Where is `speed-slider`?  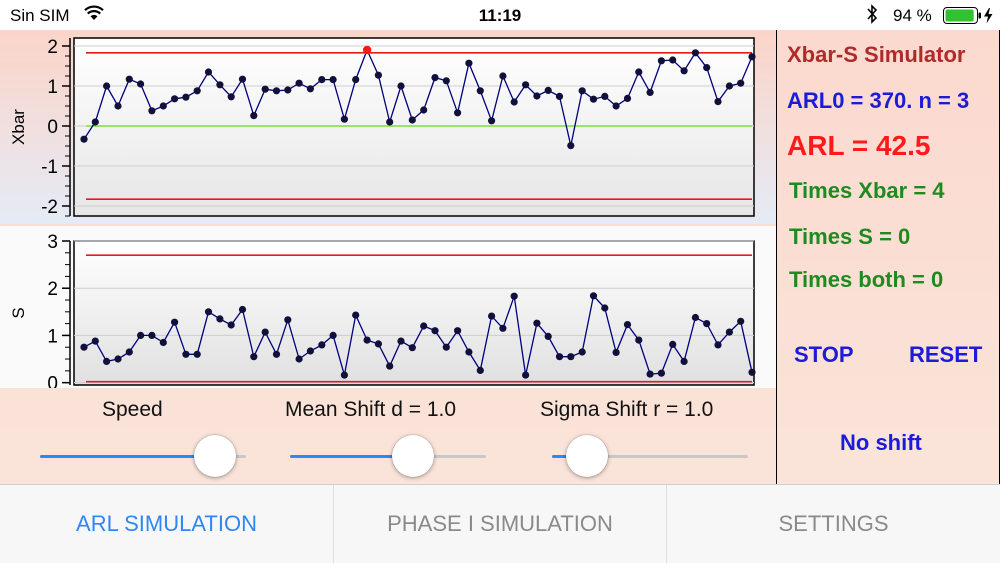
speed-slider is located at coordinates (143, 457).